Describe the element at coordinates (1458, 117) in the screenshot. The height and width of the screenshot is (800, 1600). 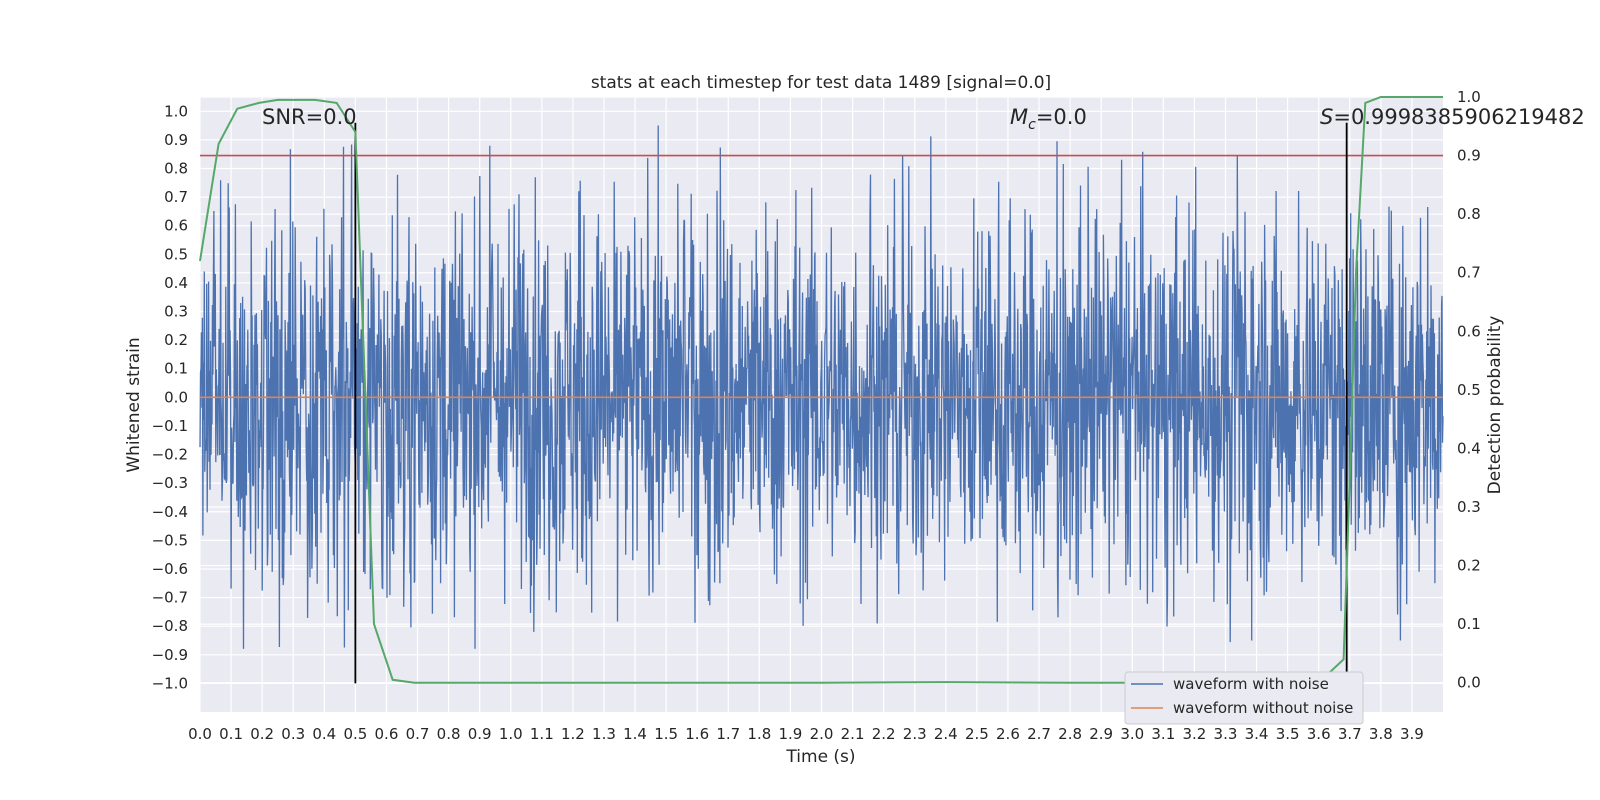
I see `s-value: =0.9998385906219482` at that location.